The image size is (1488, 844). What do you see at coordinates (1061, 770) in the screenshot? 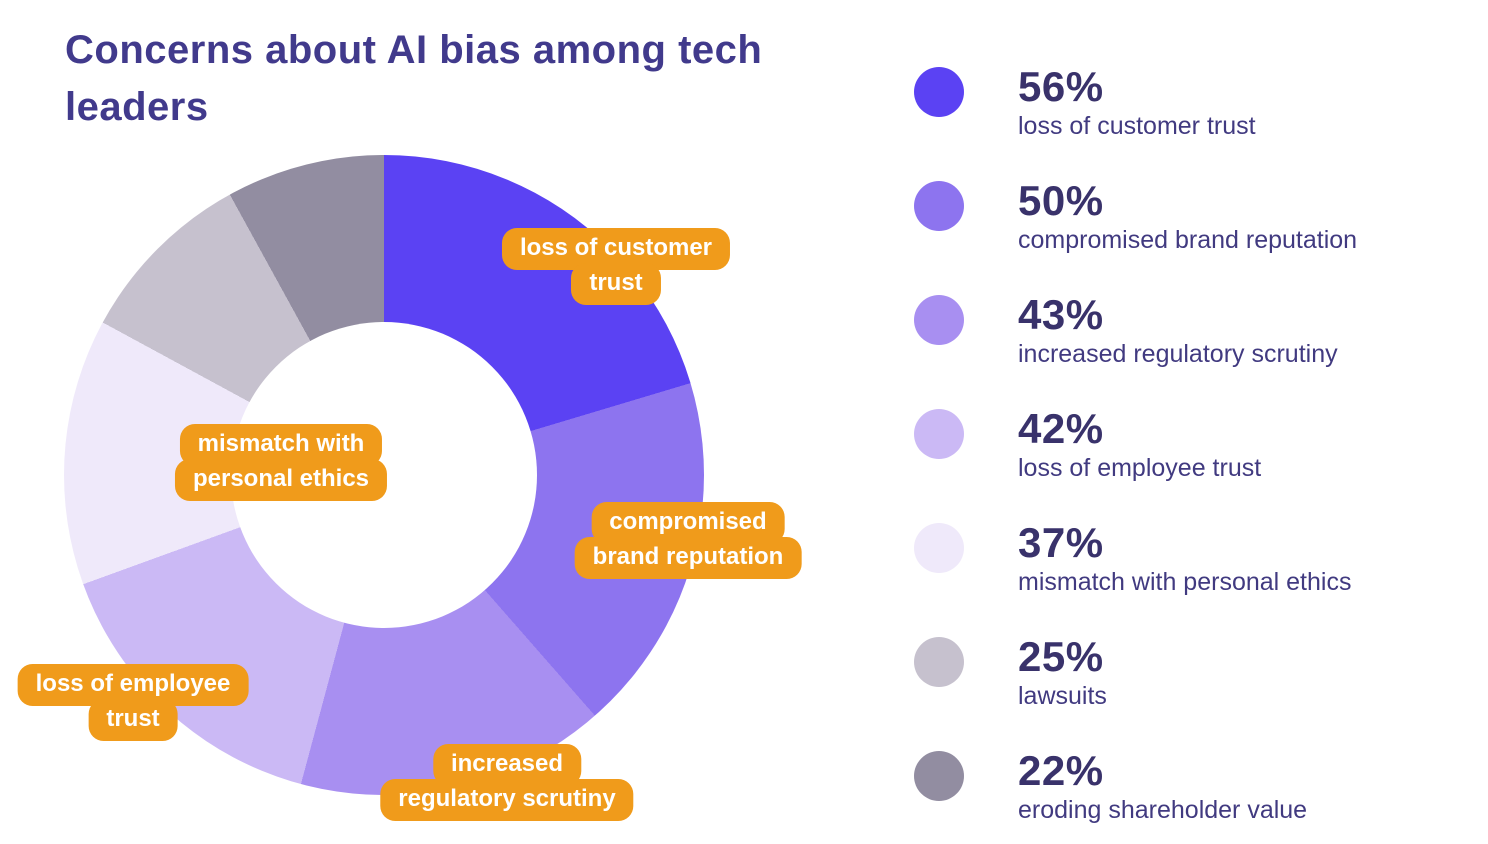
I see `legend-percentage: 22%` at bounding box center [1061, 770].